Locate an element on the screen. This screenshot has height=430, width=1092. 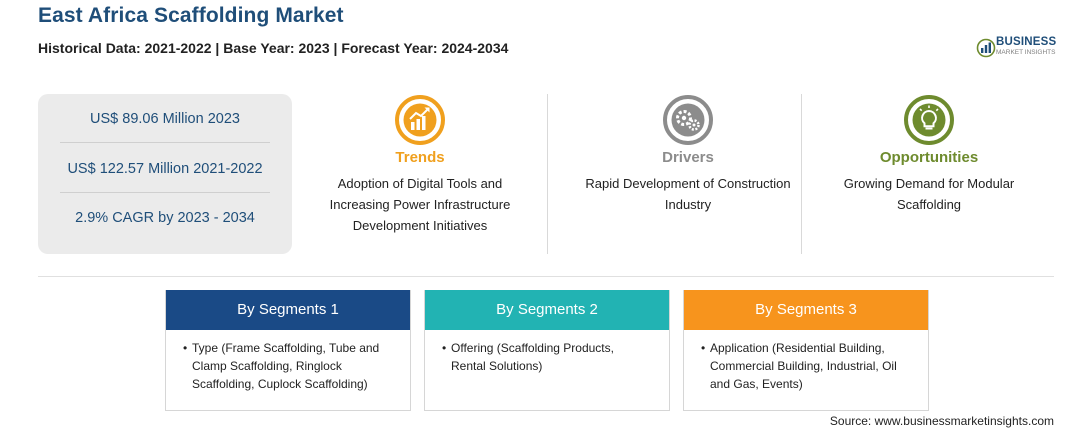
stat-market-size-2023: US$ 89.06 Million 2023 is located at coordinates (165, 119).